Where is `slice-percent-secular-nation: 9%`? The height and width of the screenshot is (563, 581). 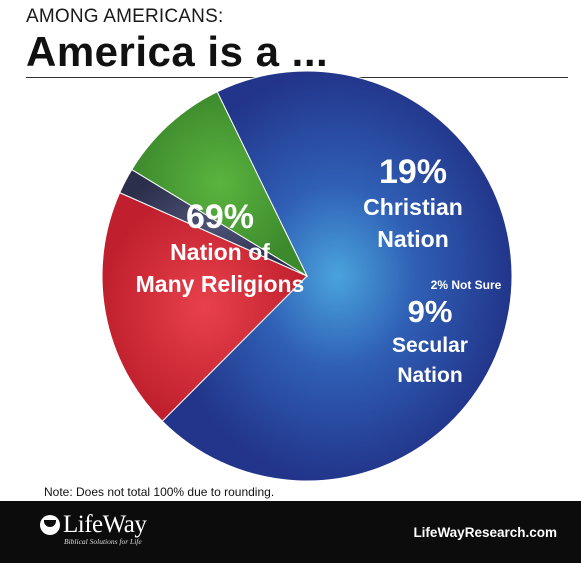 slice-percent-secular-nation: 9% is located at coordinates (430, 311).